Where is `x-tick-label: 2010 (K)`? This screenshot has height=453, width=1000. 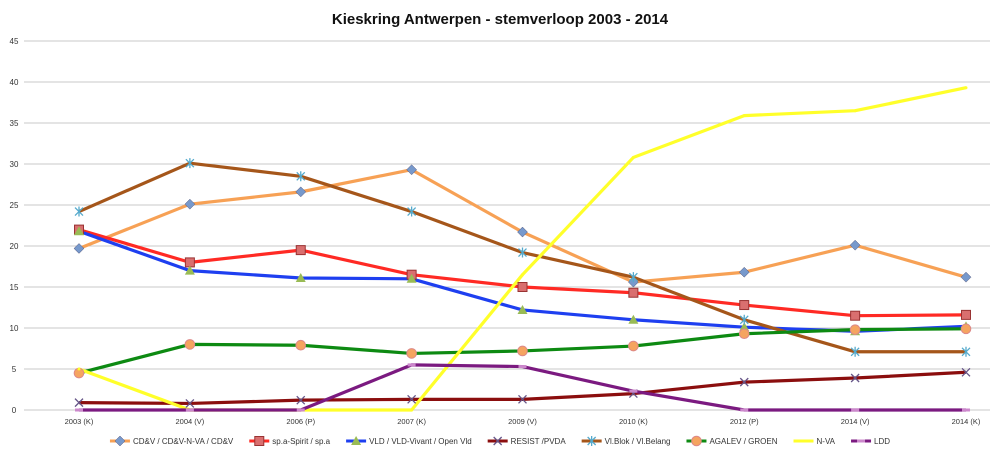 x-tick-label: 2010 (K) is located at coordinates (633, 421).